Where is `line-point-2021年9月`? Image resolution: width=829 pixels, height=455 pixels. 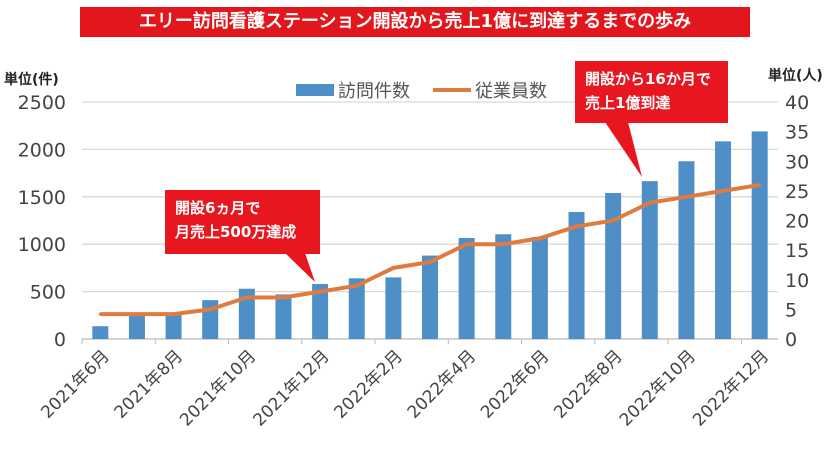 line-point-2021年9月 is located at coordinates (210, 309).